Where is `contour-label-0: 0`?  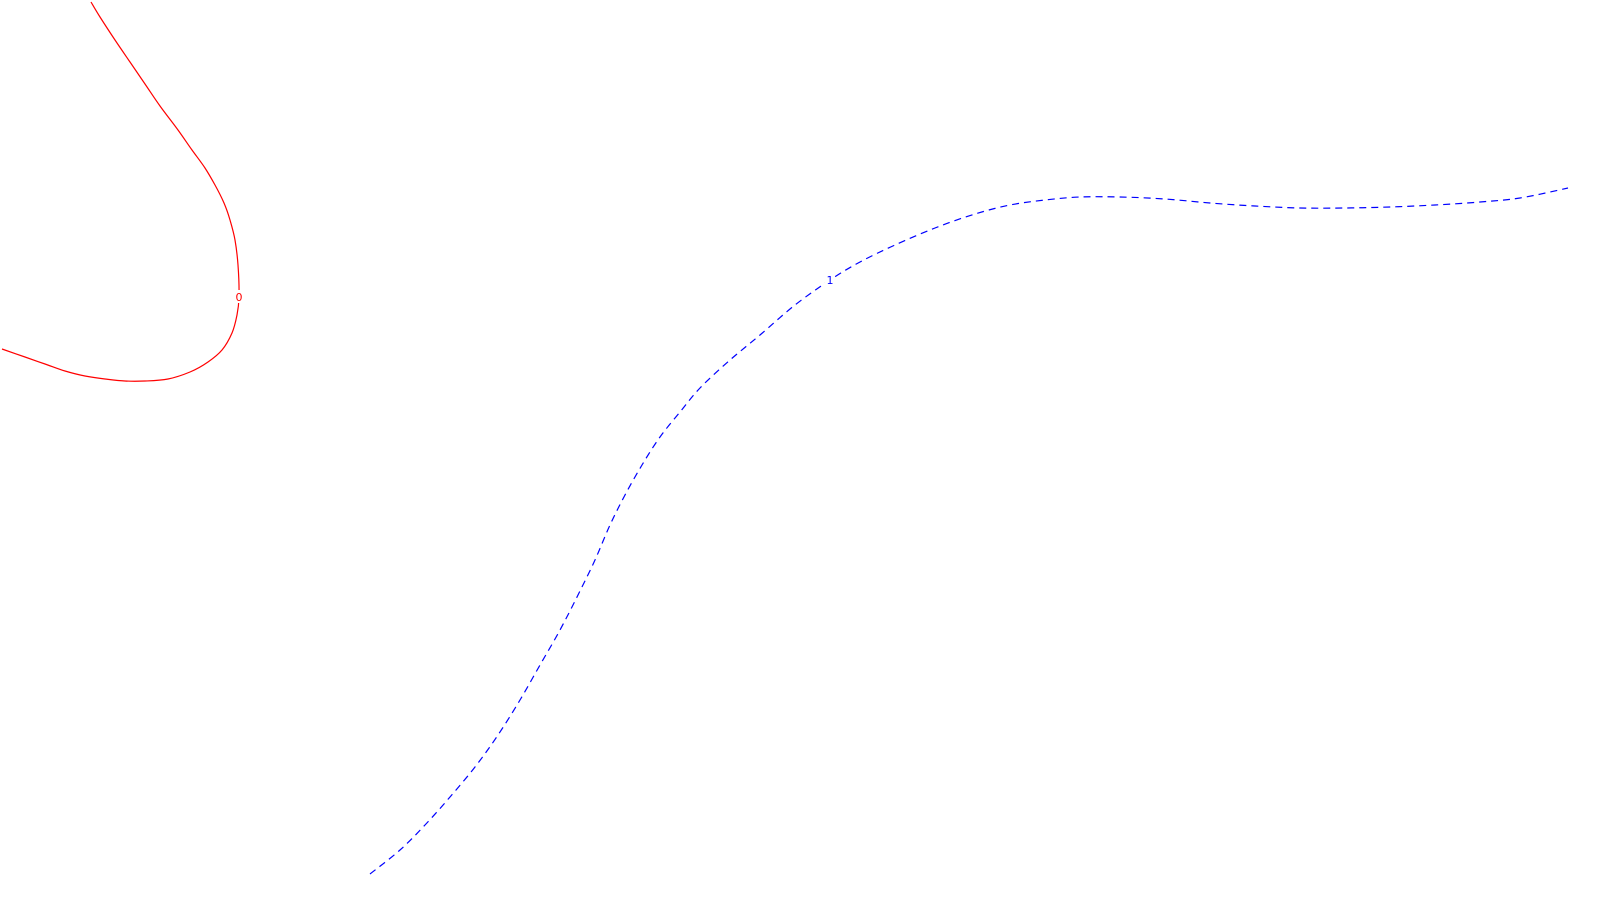 contour-label-0: 0 is located at coordinates (239, 297).